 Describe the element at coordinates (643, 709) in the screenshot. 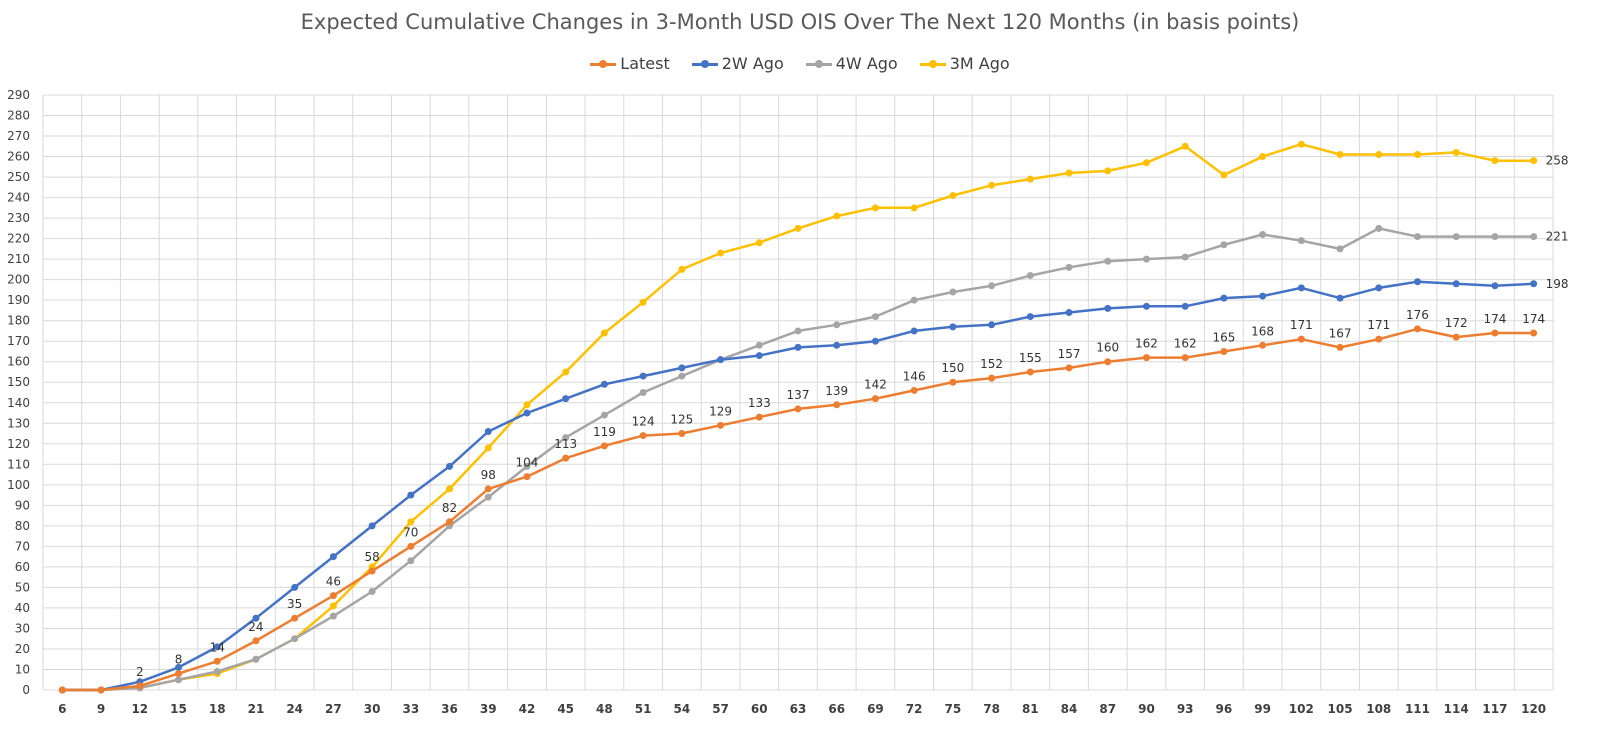

I see `x-tick-label: 51` at that location.